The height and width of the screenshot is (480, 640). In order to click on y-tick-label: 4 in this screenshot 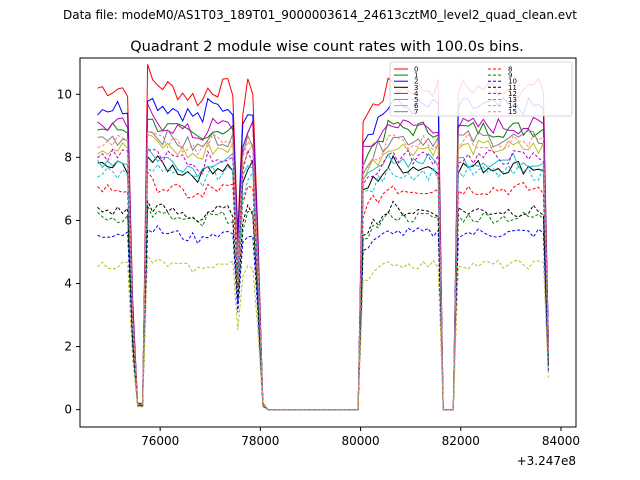, I will do `click(68, 284)`.